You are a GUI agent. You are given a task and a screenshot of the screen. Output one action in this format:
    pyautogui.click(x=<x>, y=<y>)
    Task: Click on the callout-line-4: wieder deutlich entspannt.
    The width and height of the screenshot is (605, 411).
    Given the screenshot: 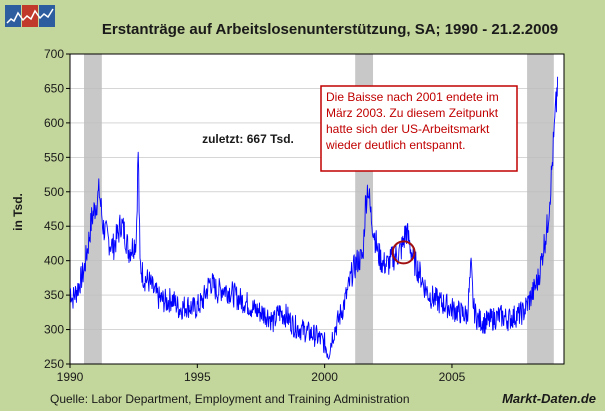 What is the action you would take?
    pyautogui.click(x=395, y=145)
    